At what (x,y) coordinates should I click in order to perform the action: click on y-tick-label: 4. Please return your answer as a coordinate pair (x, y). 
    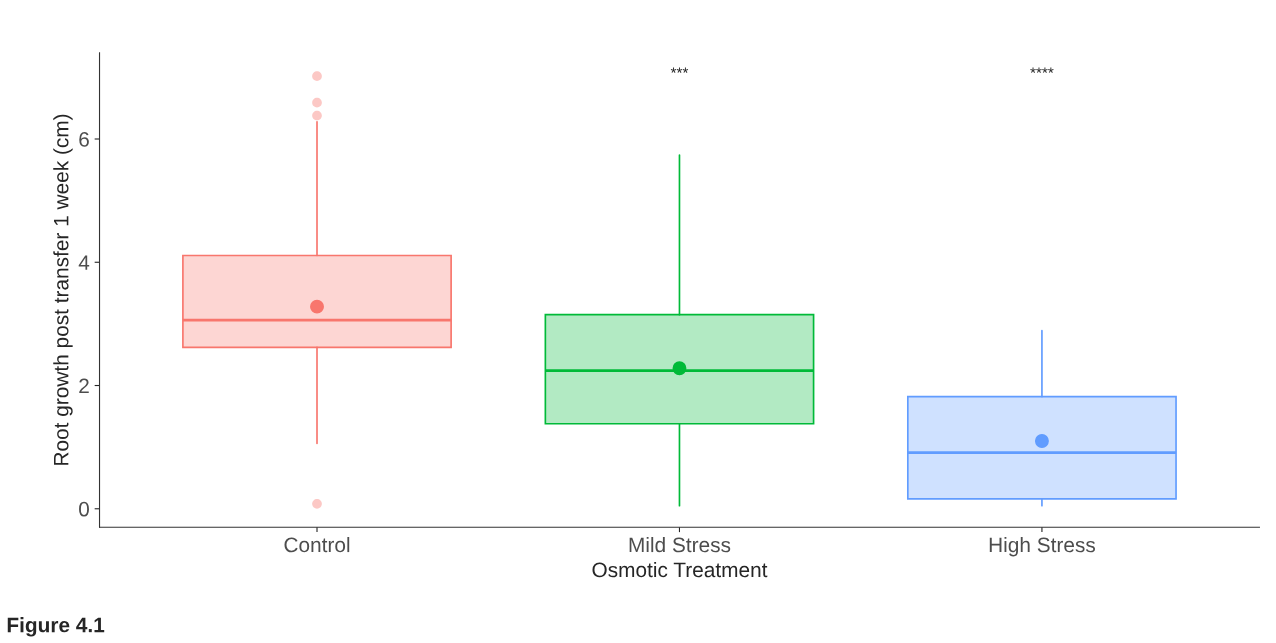
    Looking at the image, I should click on (84, 262).